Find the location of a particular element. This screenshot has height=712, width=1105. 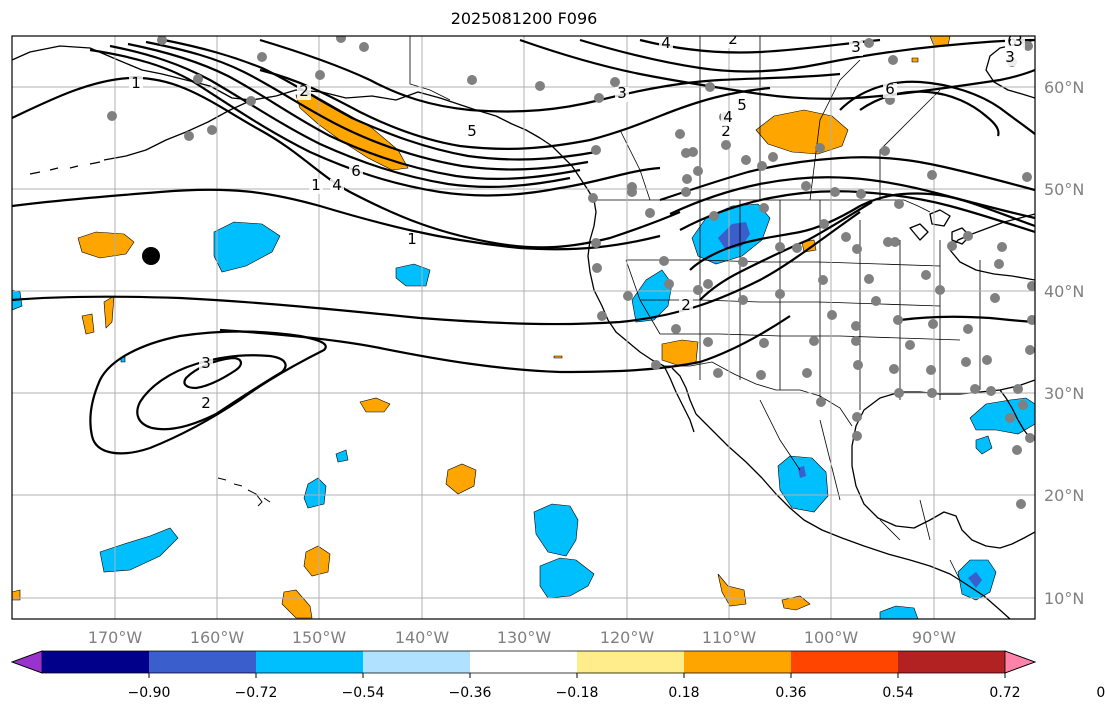

canada-province-lines is located at coordinates (780, 118).